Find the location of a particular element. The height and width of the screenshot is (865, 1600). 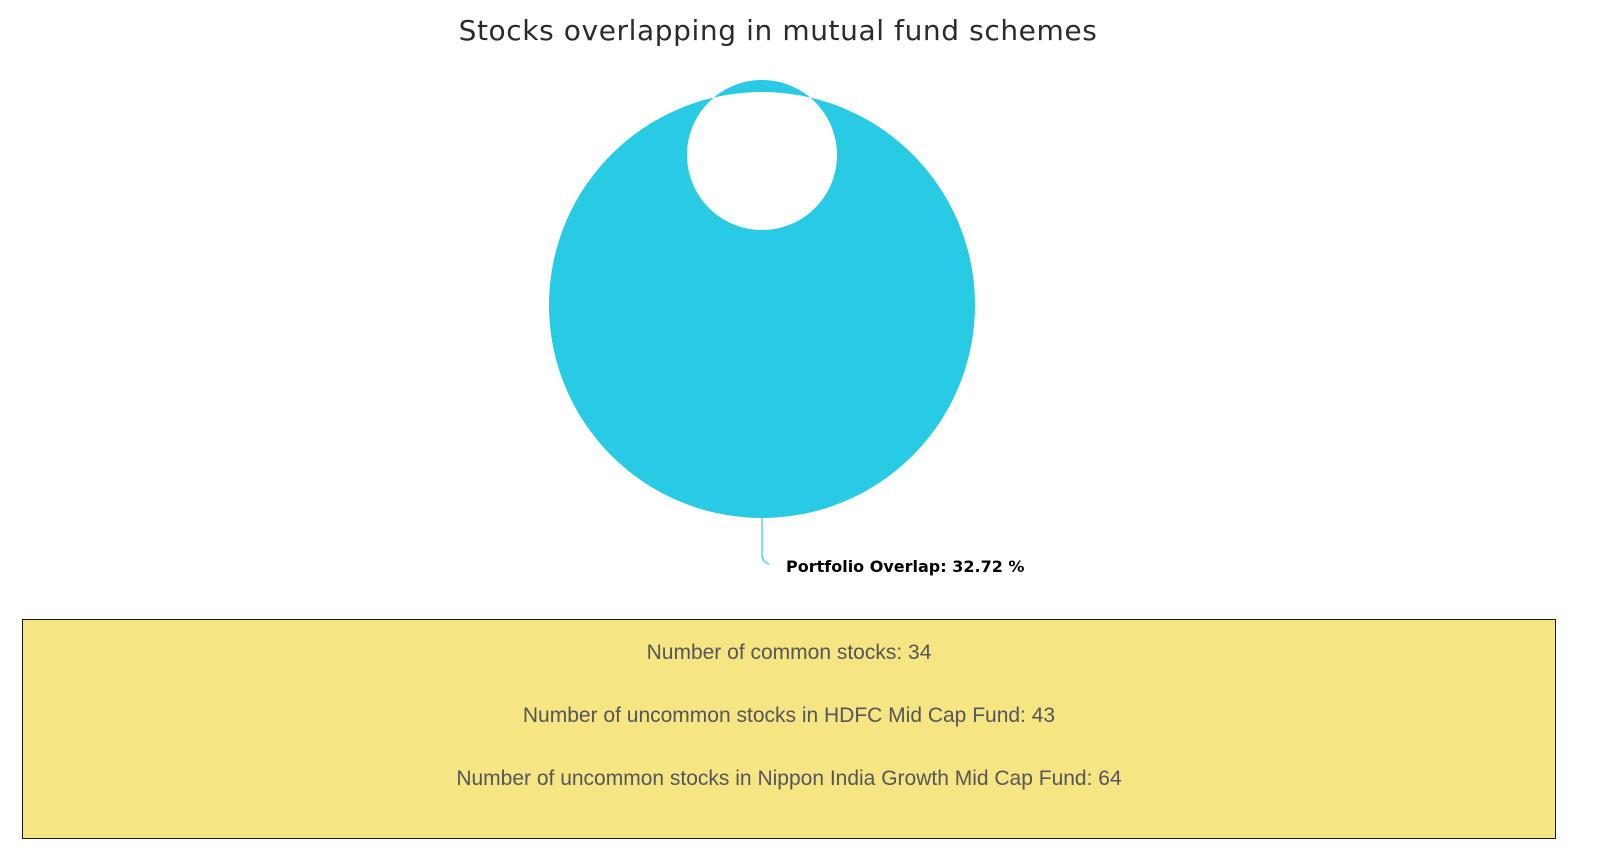

common-stocks-count: Number of common stocks: 34 is located at coordinates (789, 652).